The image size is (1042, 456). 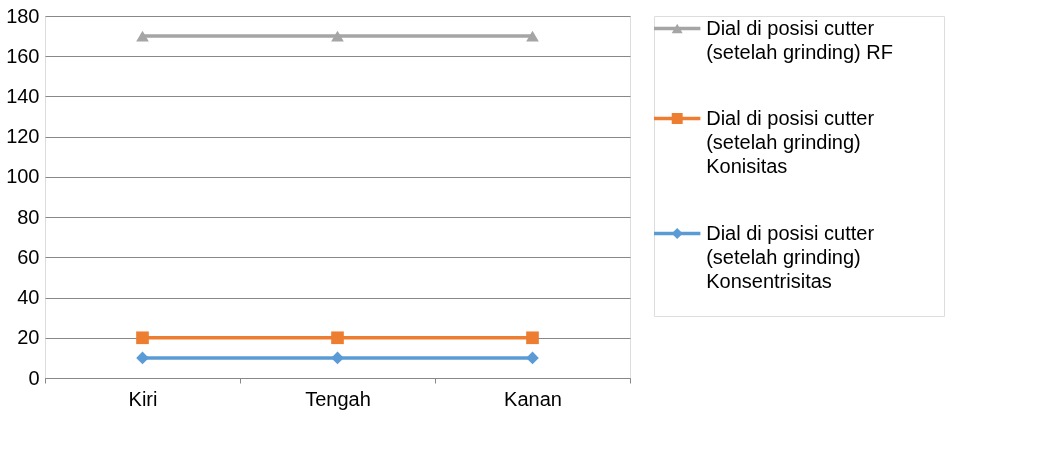 What do you see at coordinates (28, 216) in the screenshot?
I see `y-tick-label: 80` at bounding box center [28, 216].